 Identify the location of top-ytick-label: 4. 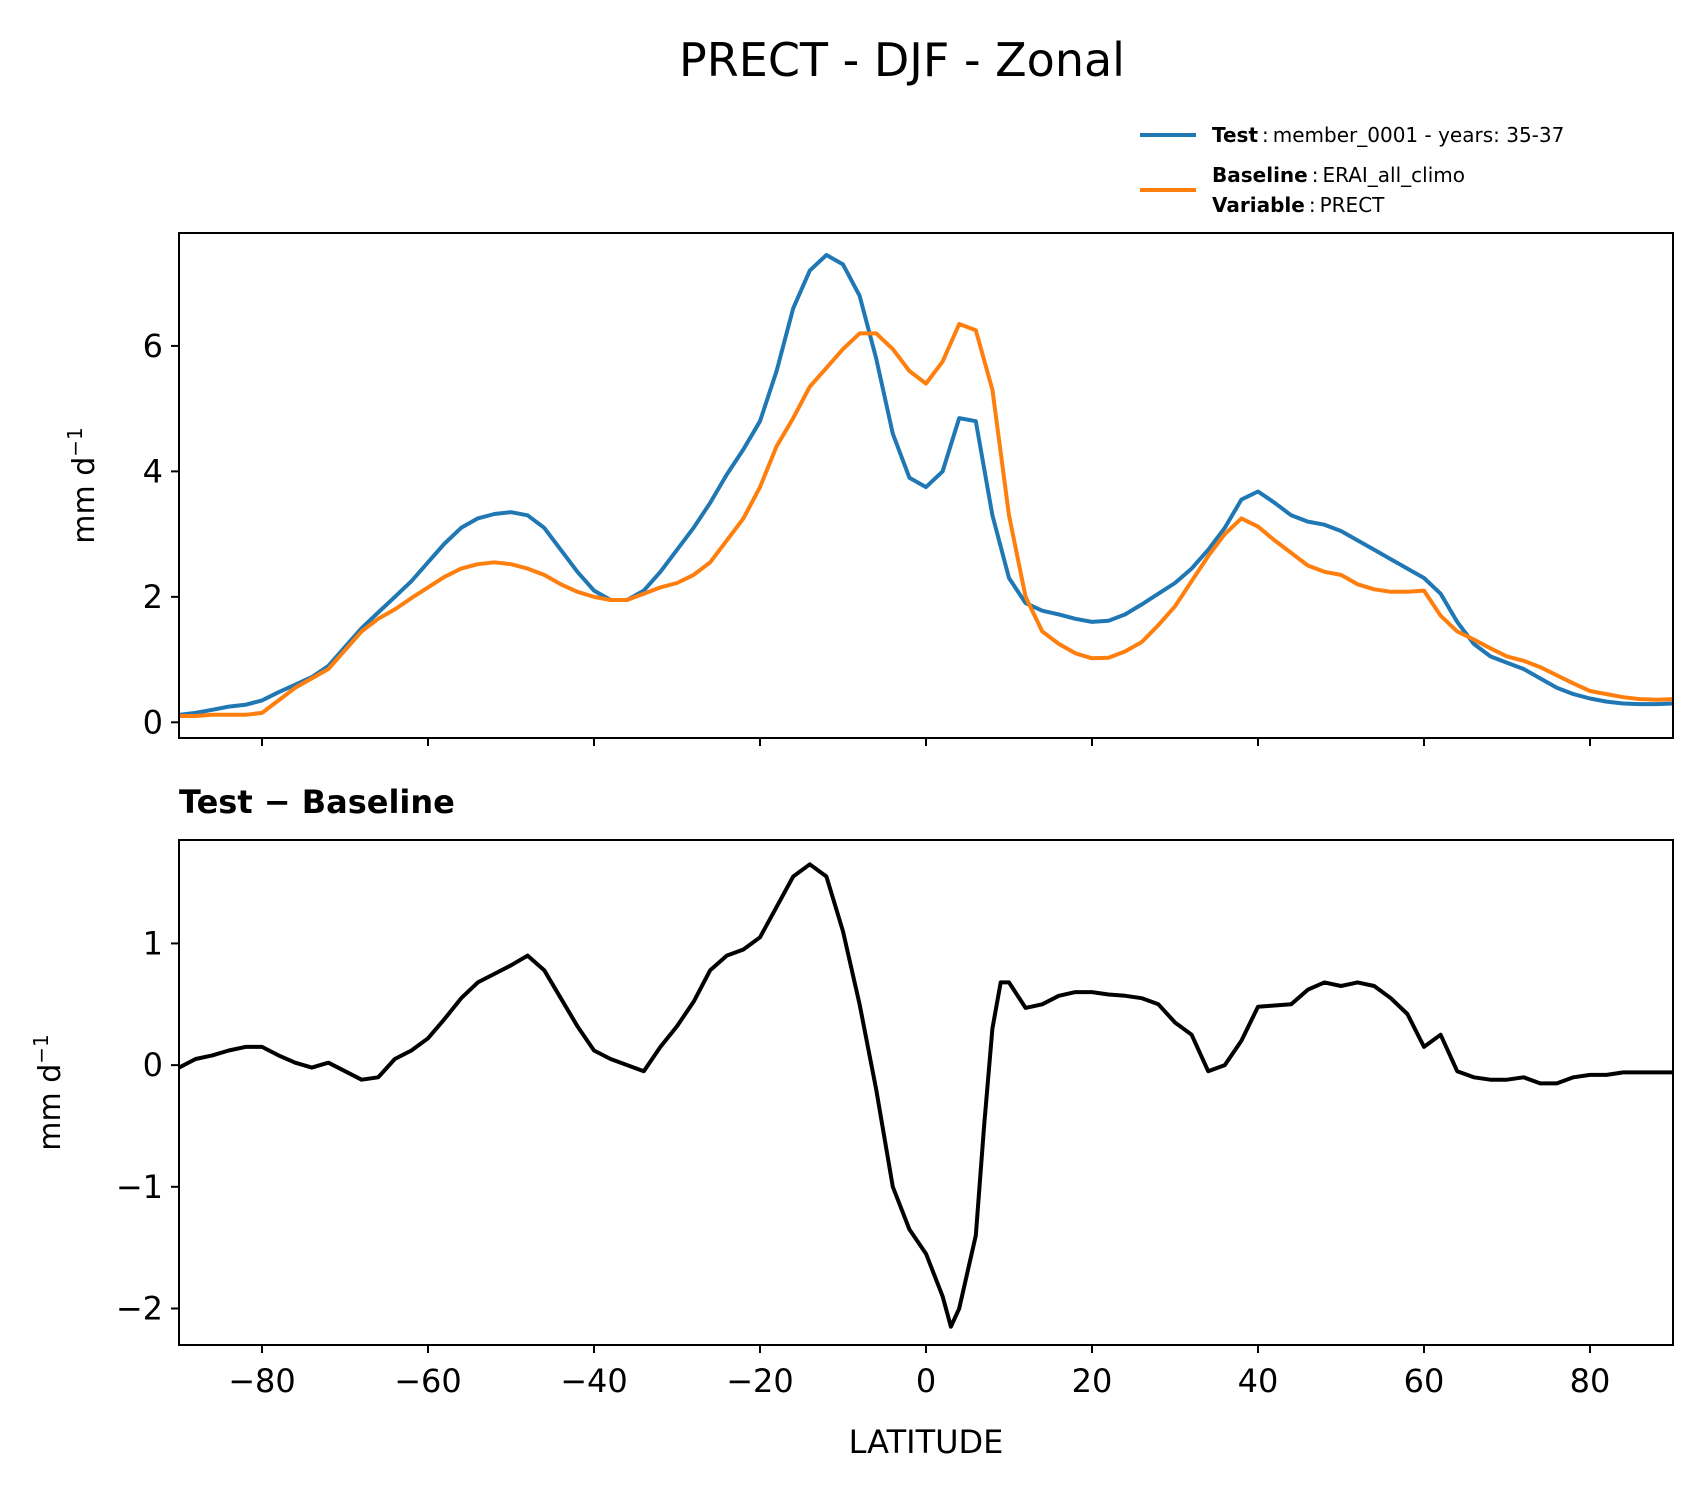
(153, 471).